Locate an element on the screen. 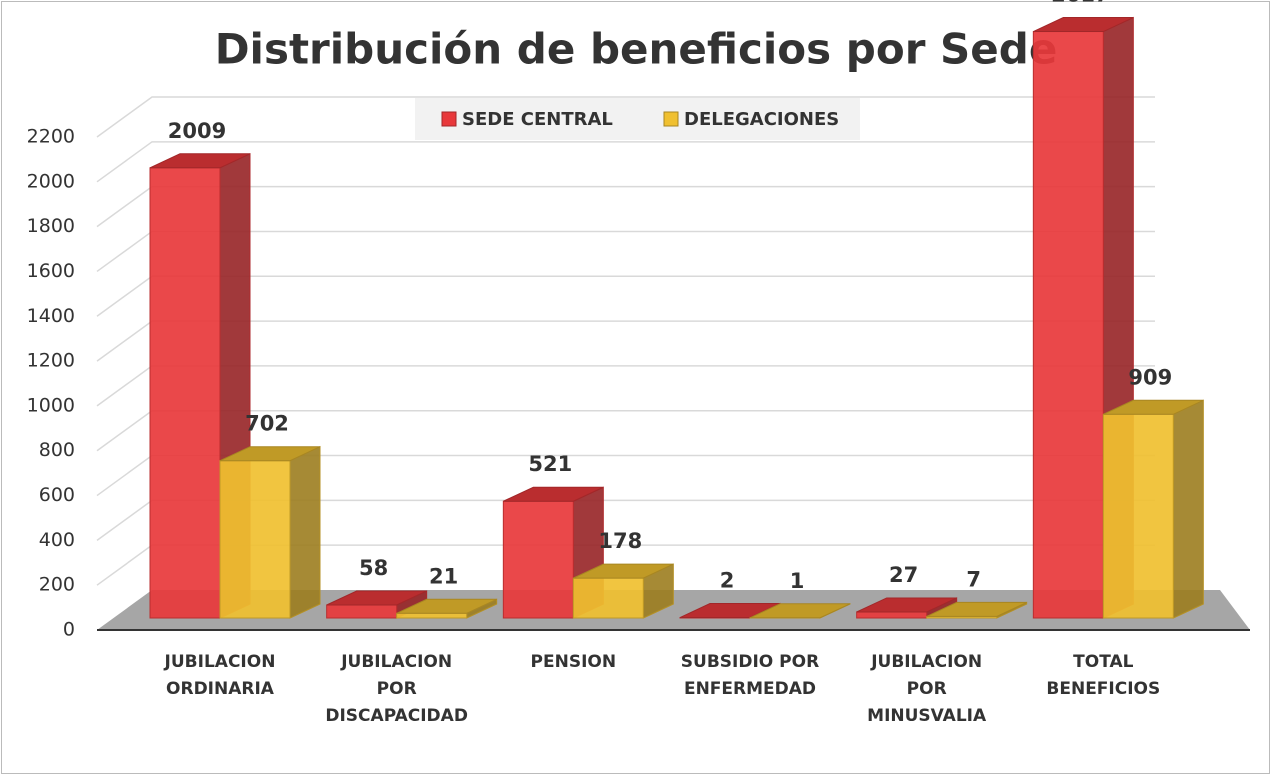 This screenshot has width=1272, height=780. x-tick-label: DISCAPACIDAD is located at coordinates (396, 716).